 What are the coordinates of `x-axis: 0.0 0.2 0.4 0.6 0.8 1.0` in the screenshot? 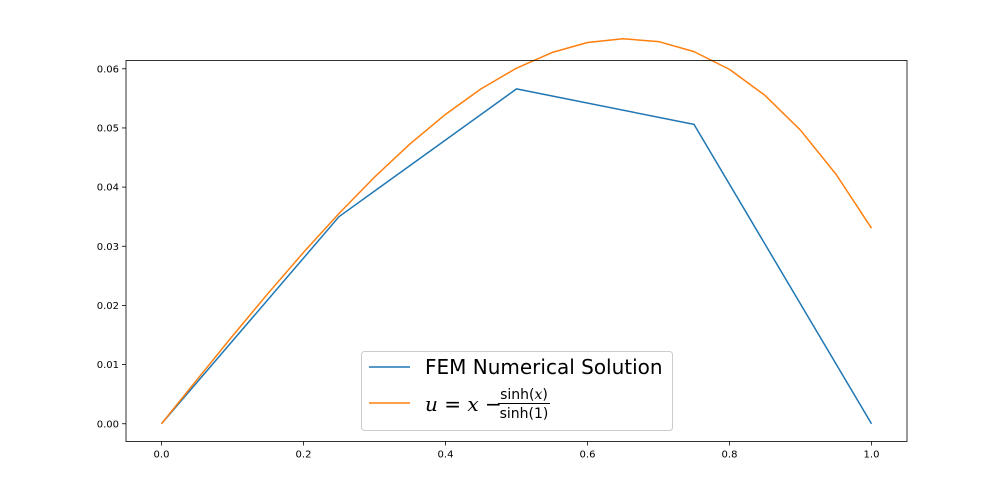 It's located at (517, 451).